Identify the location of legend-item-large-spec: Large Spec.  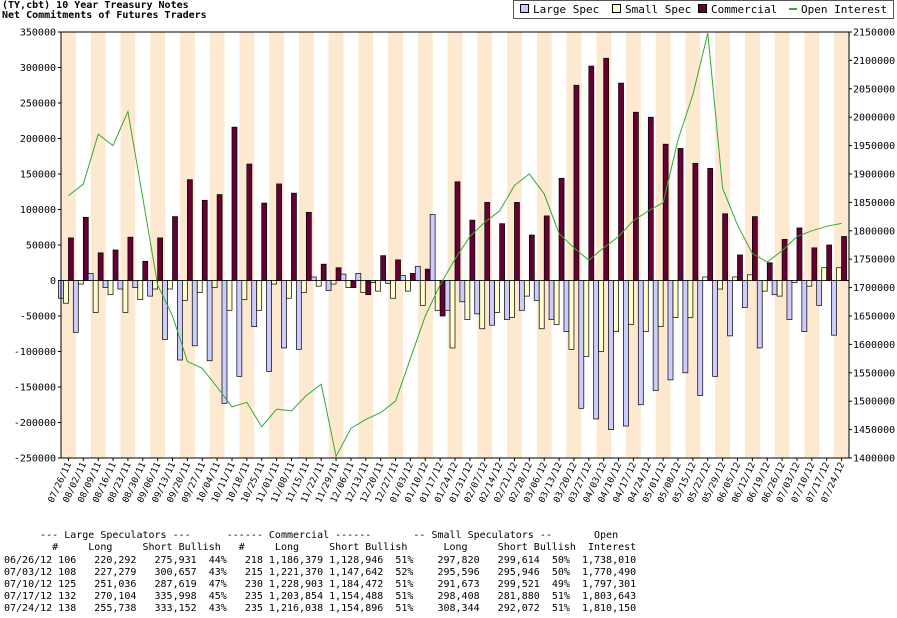
(559, 9).